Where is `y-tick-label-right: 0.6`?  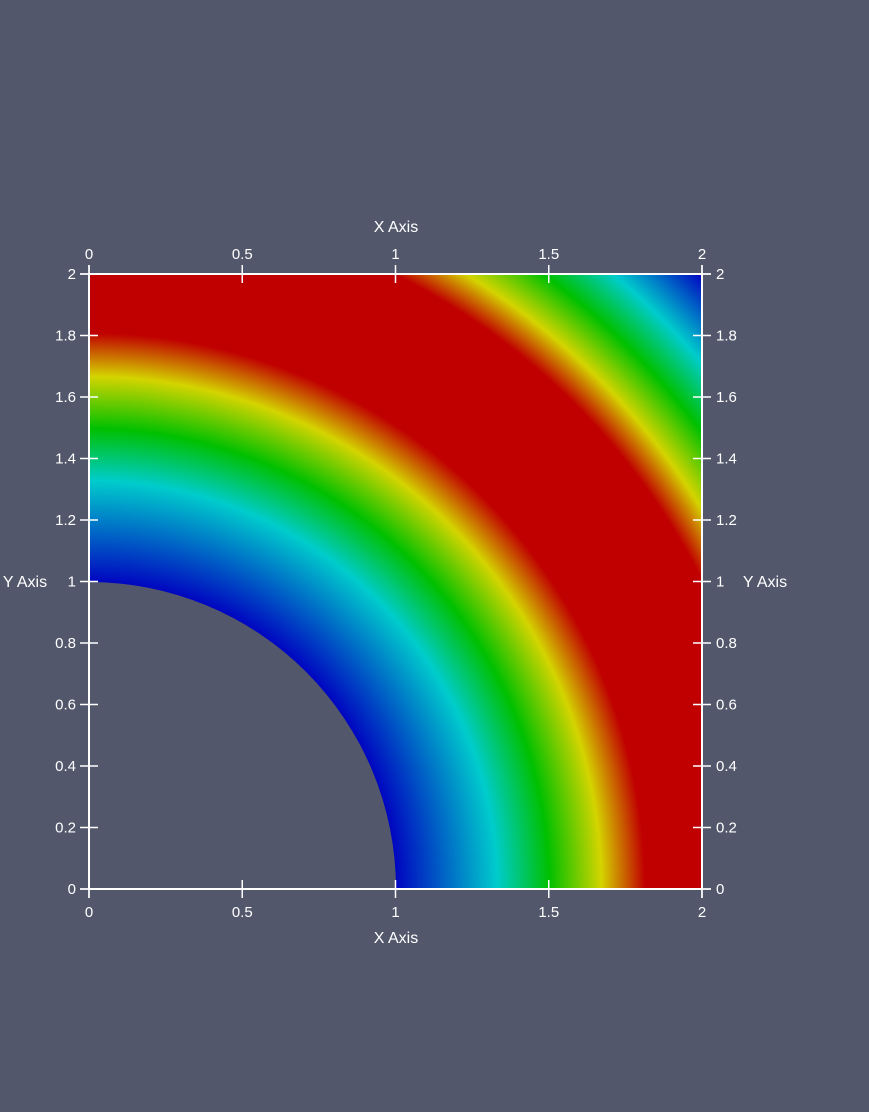 y-tick-label-right: 0.6 is located at coordinates (726, 705).